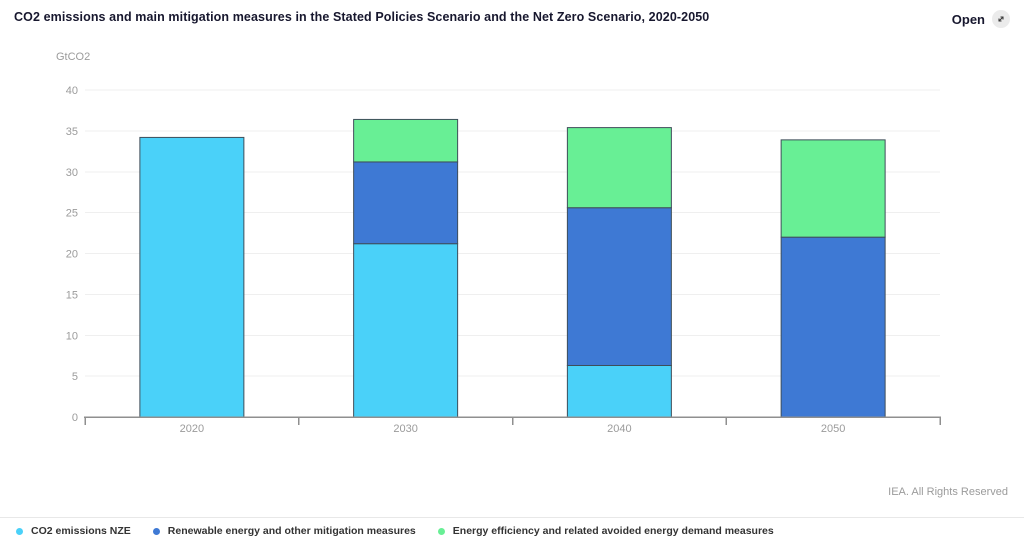  I want to click on y-axis-tick-label: 25, so click(72, 214).